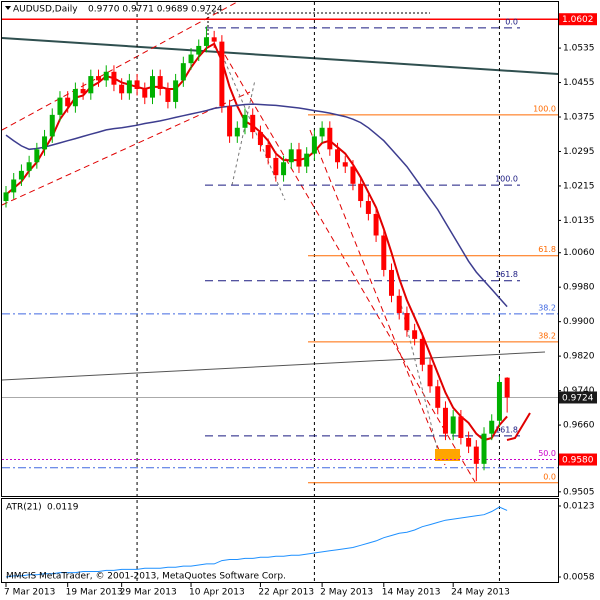 The width and height of the screenshot is (600, 600). What do you see at coordinates (579, 152) in the screenshot?
I see `y-tick-label: 1.0295` at bounding box center [579, 152].